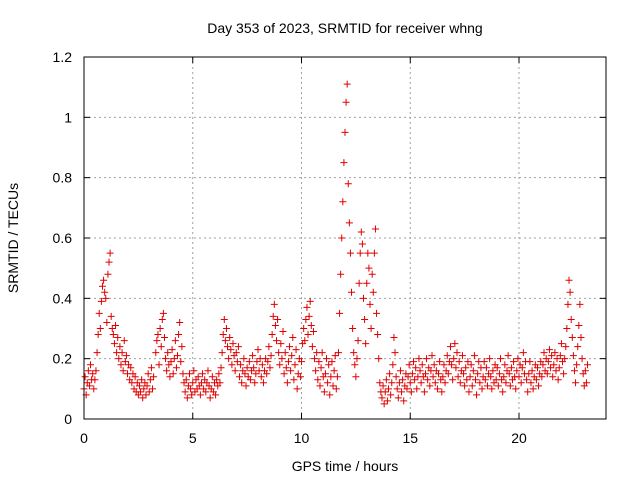 The width and height of the screenshot is (640, 480). What do you see at coordinates (193, 438) in the screenshot?
I see `x-tick-label: 5` at bounding box center [193, 438].